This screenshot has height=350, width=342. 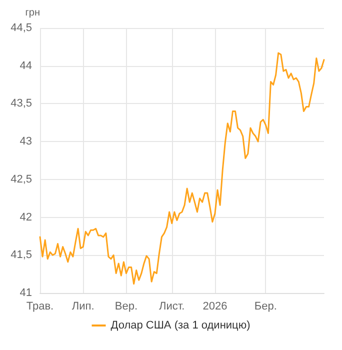 I want to click on x-tick-label: Вер., so click(x=126, y=306).